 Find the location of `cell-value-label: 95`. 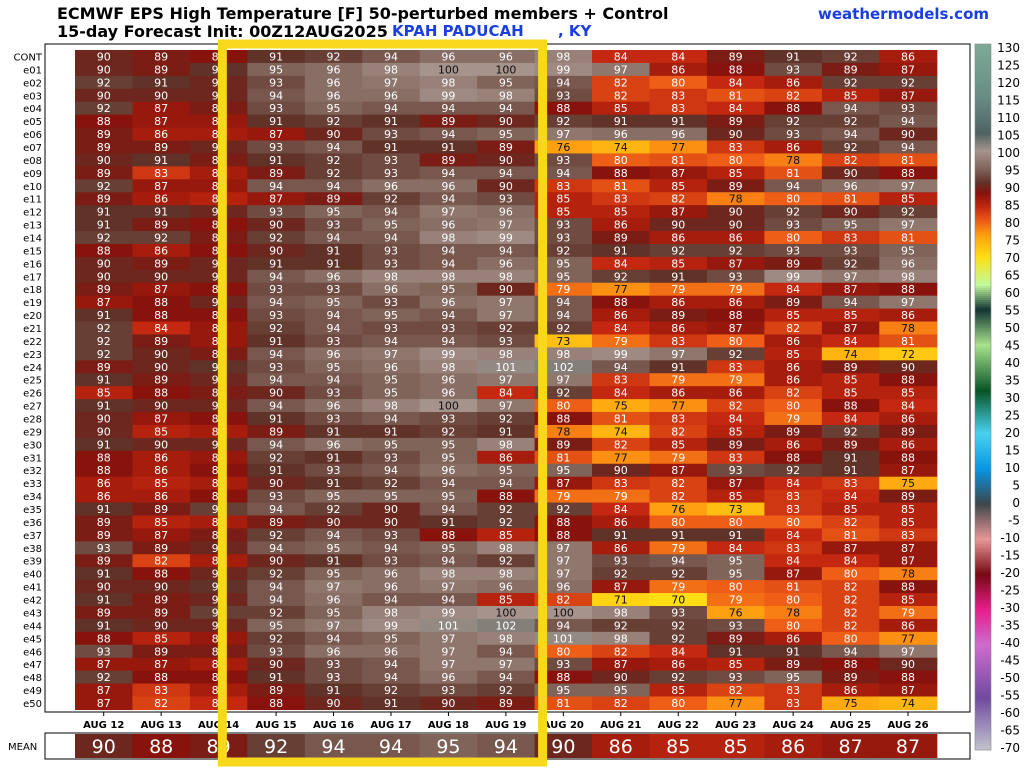

cell-value-label: 95 is located at coordinates (908, 250).